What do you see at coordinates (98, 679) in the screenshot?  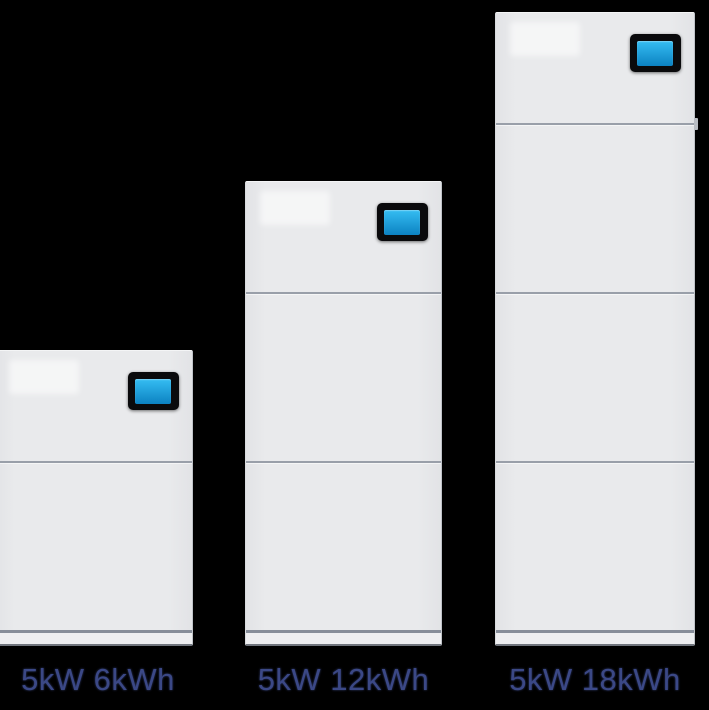 I see `product-label-6kwh: 5kW 6kWh` at bounding box center [98, 679].